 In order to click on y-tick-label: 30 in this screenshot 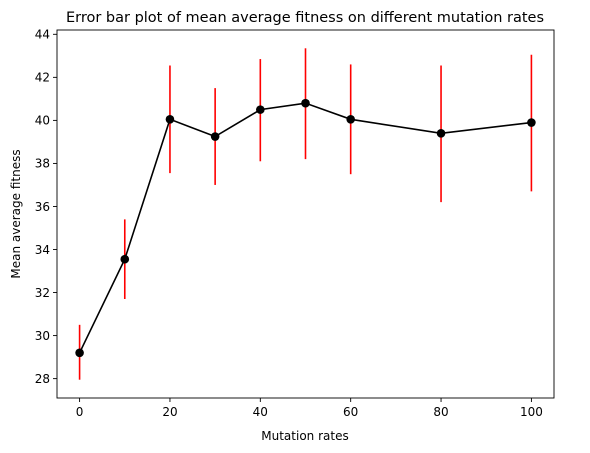, I will do `click(42, 336)`.